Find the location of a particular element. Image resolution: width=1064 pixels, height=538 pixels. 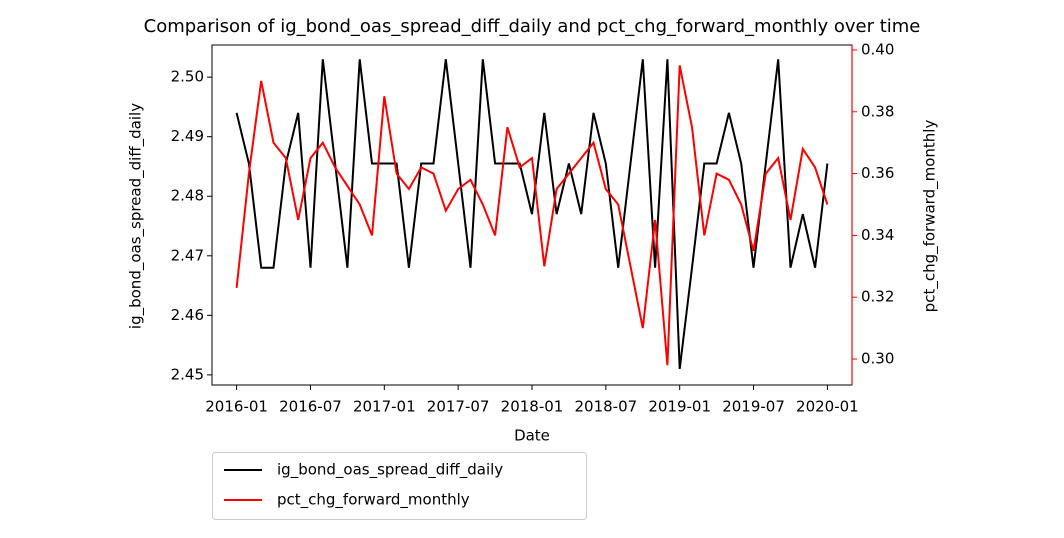

x-tick-label: 2016-01 is located at coordinates (236, 407).